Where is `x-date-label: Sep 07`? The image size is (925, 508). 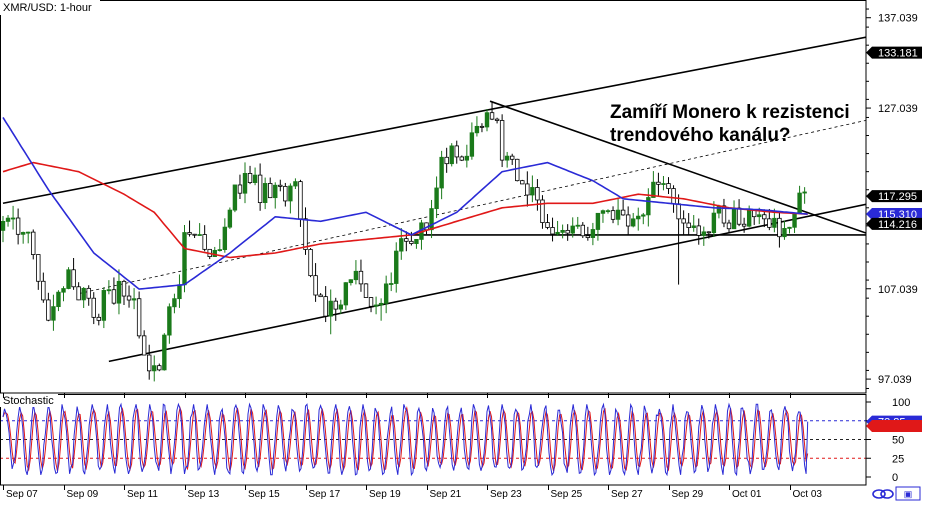 x-date-label: Sep 07 is located at coordinates (22, 494).